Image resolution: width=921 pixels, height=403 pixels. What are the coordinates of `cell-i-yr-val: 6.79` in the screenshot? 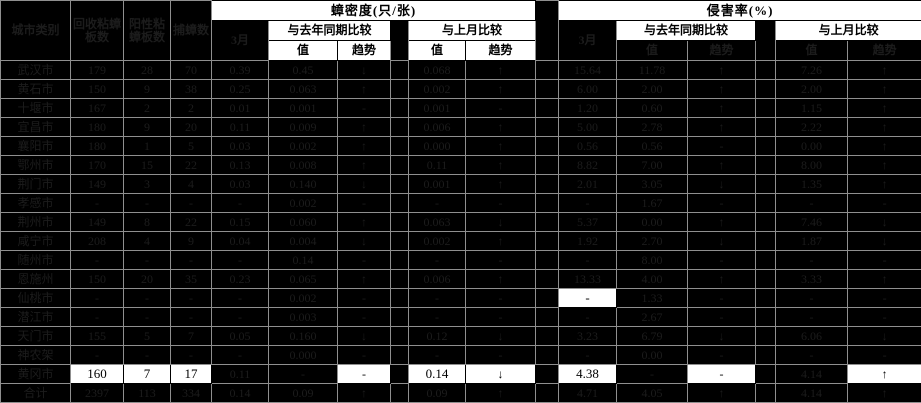 It's located at (652, 336).